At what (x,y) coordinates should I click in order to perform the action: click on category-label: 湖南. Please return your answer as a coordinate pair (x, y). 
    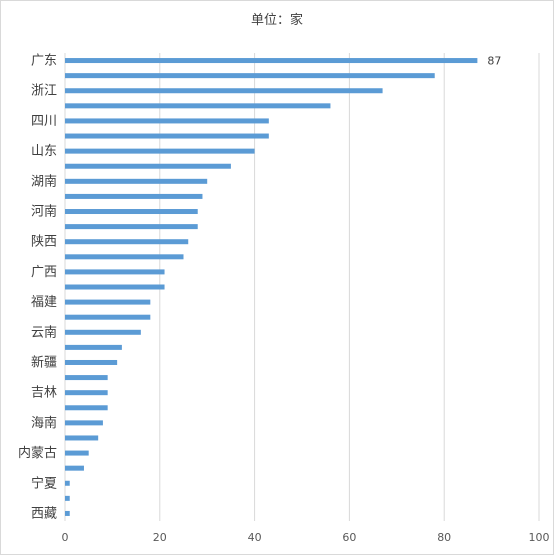
    Looking at the image, I should click on (44, 181).